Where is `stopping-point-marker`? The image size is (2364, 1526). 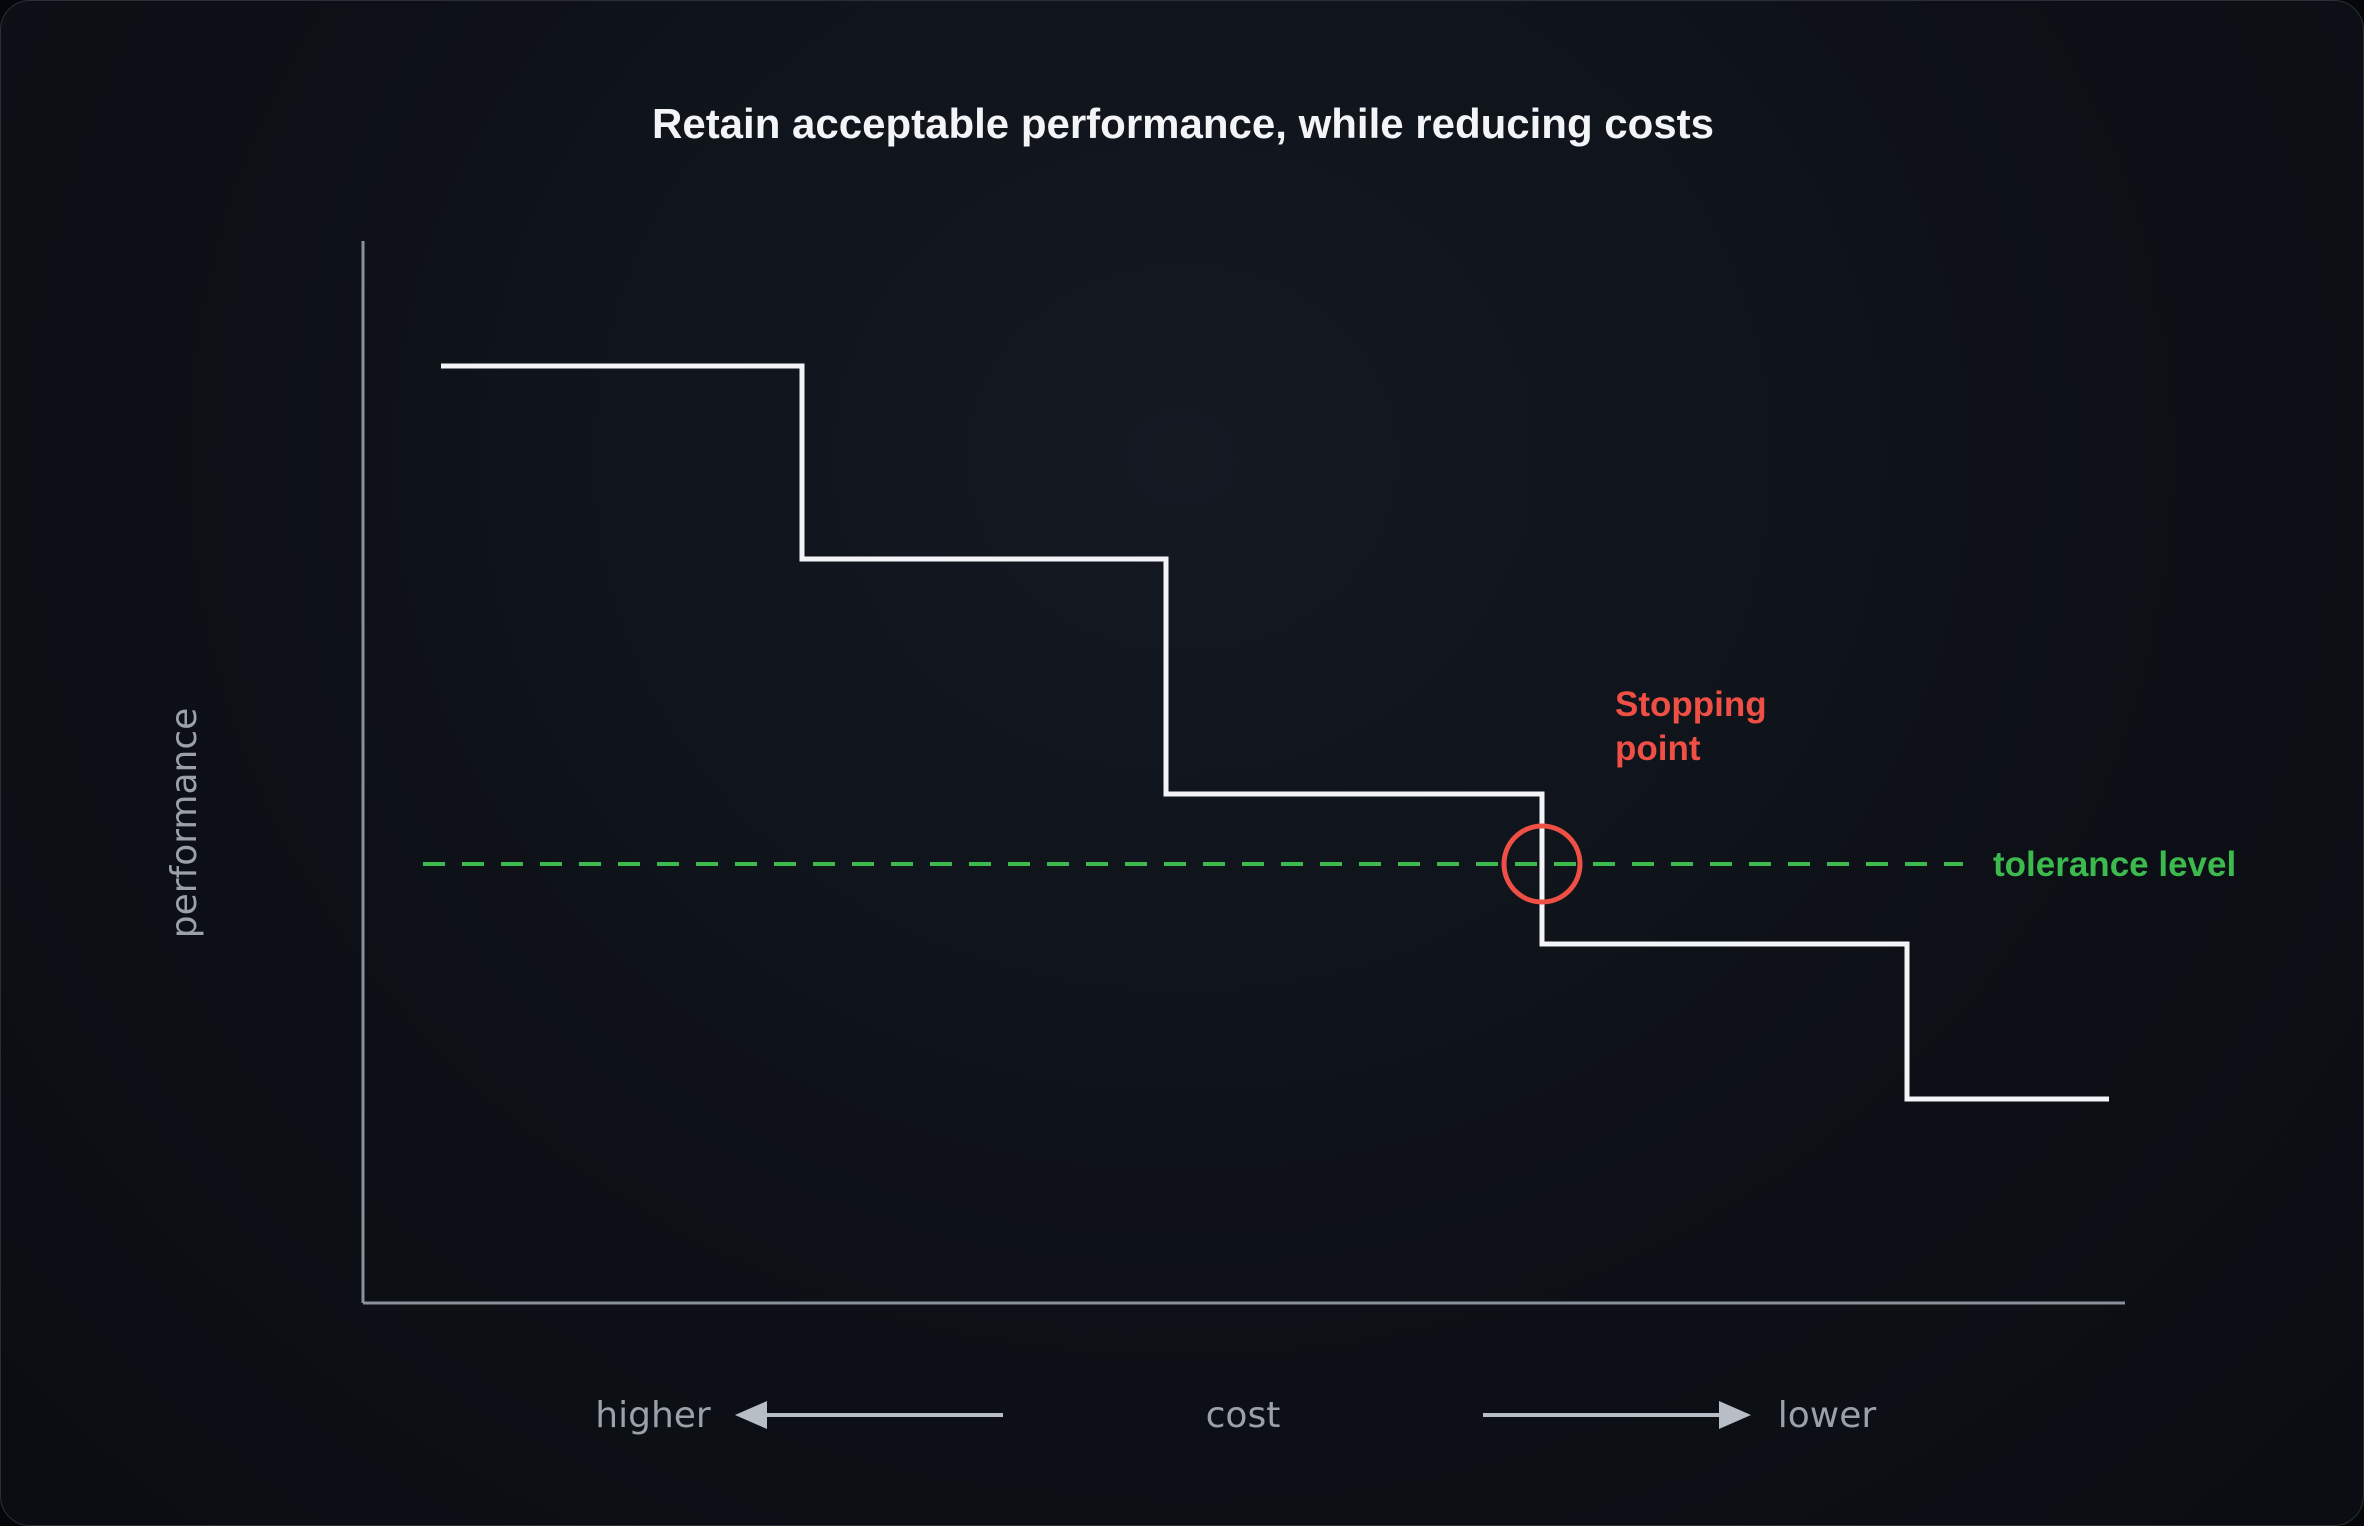
stopping-point-marker is located at coordinates (1542, 864).